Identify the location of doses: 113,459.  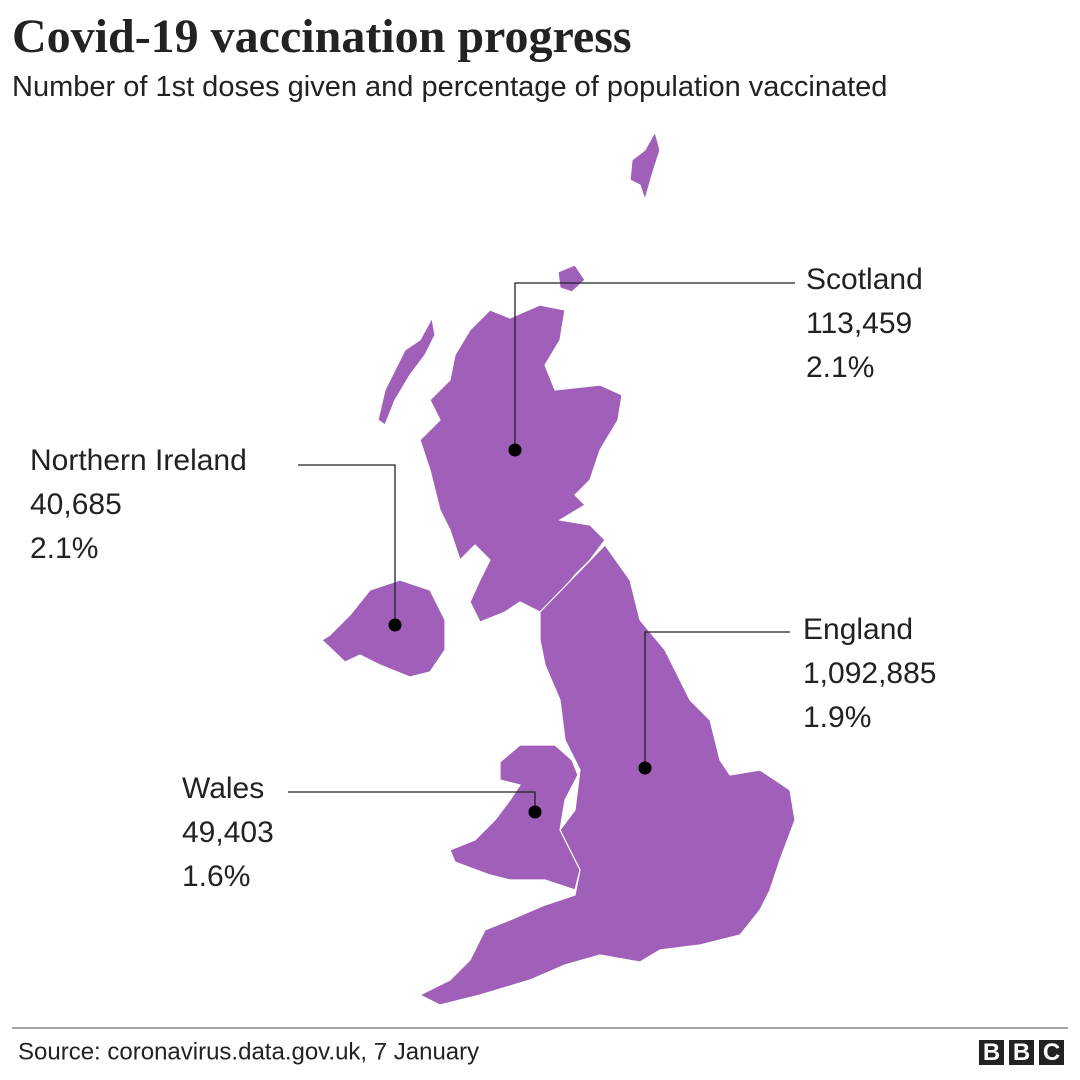
(859, 323).